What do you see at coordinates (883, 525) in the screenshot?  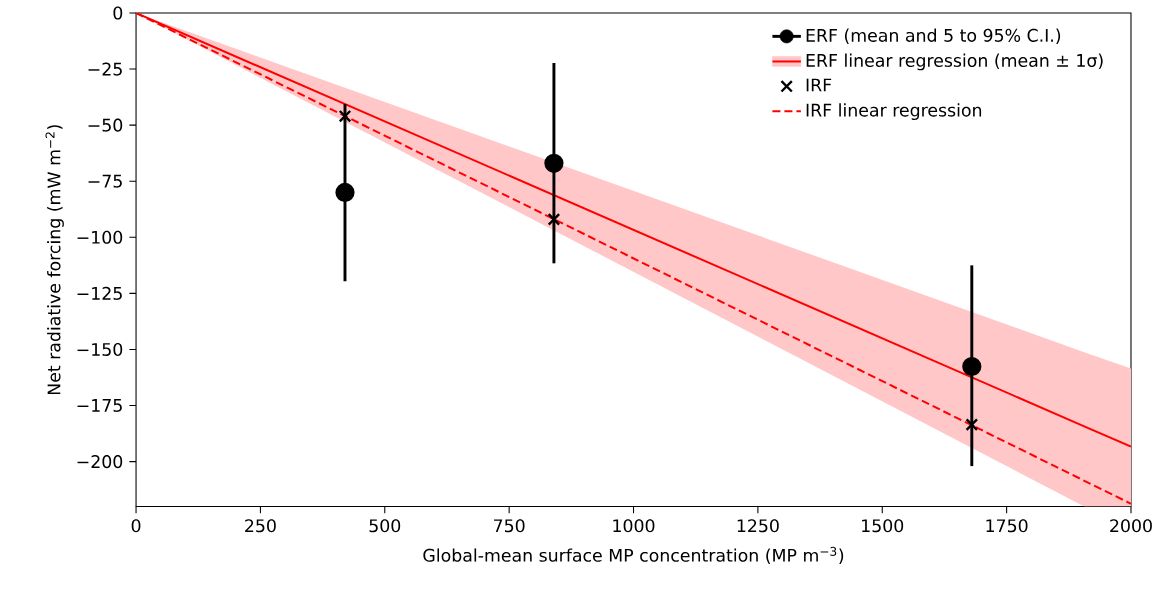 I see `x-tick-label: 1500` at bounding box center [883, 525].